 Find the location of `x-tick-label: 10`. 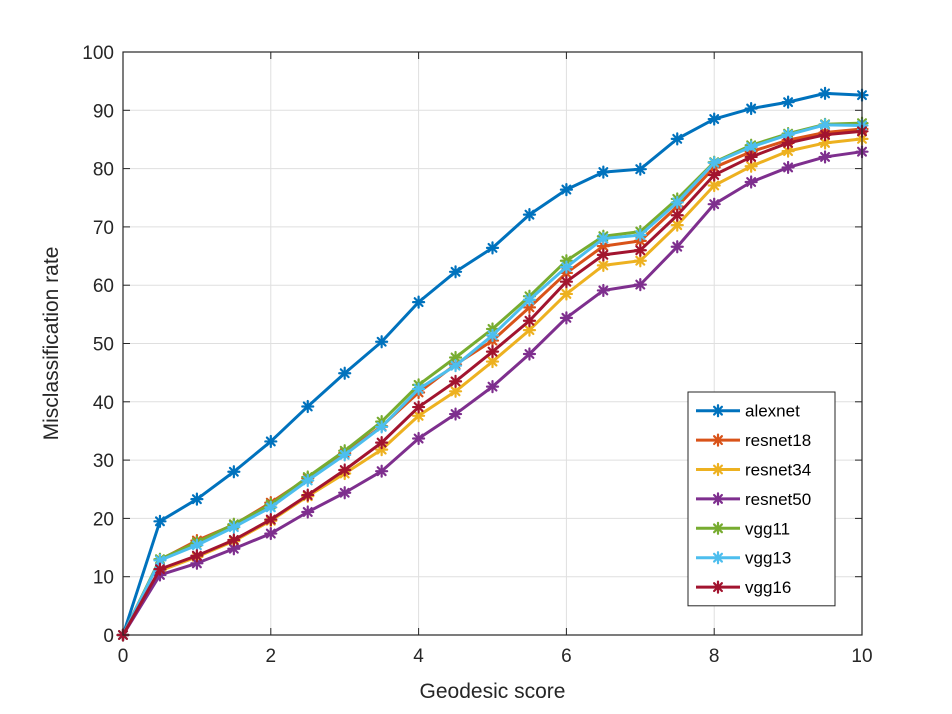

x-tick-label: 10 is located at coordinates (861, 656).